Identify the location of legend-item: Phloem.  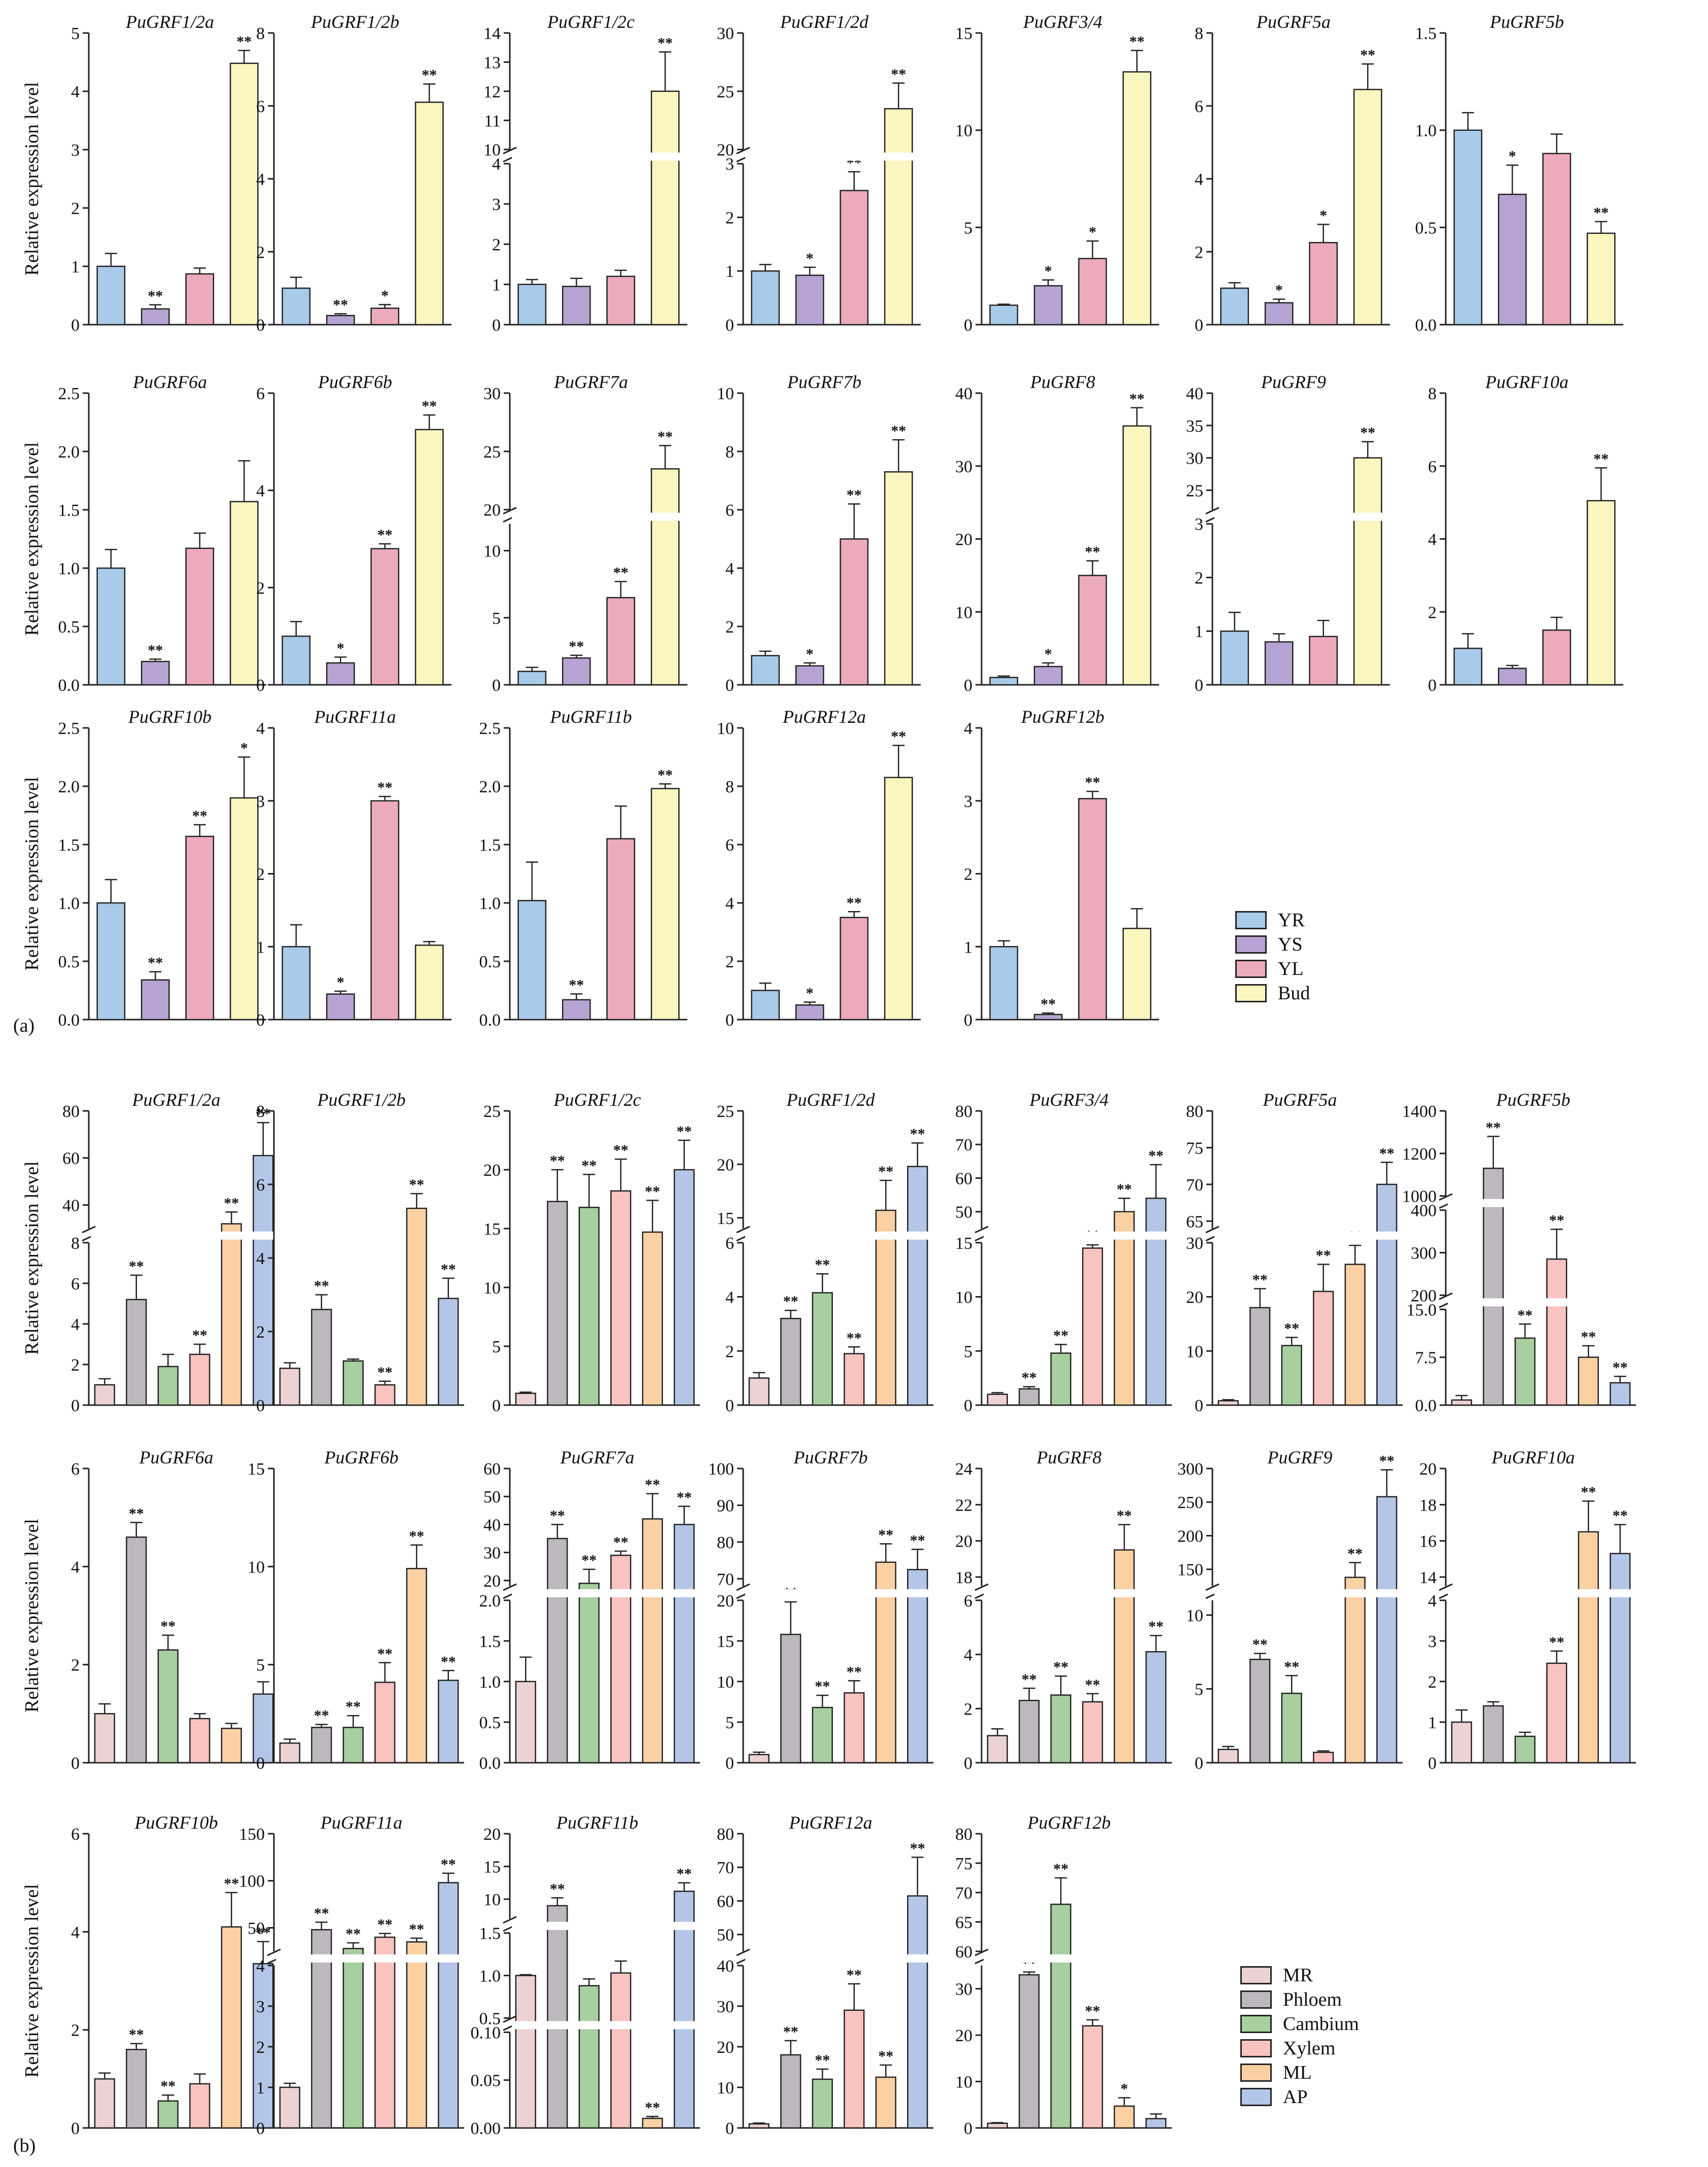
(1299, 1999).